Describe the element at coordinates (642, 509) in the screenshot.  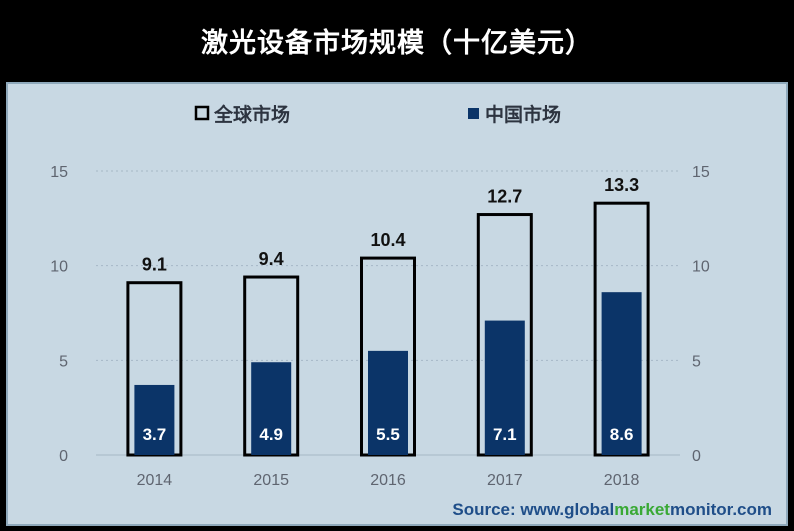
I see `source-text-part: market` at that location.